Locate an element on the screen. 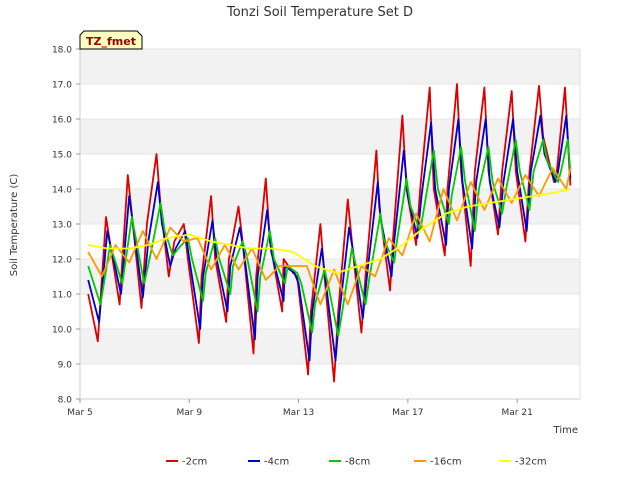 The width and height of the screenshot is (640, 484). badge-box is located at coordinates (111, 40).